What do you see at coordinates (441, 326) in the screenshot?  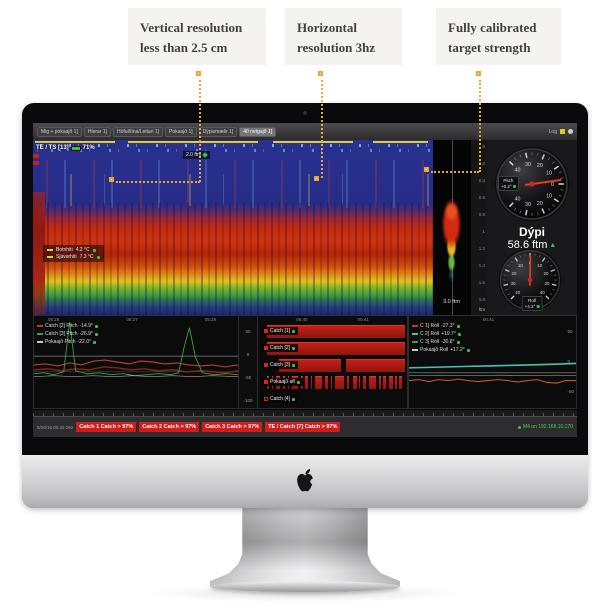 I see `legend-row: C 1] Roll -27.3°` at bounding box center [441, 326].